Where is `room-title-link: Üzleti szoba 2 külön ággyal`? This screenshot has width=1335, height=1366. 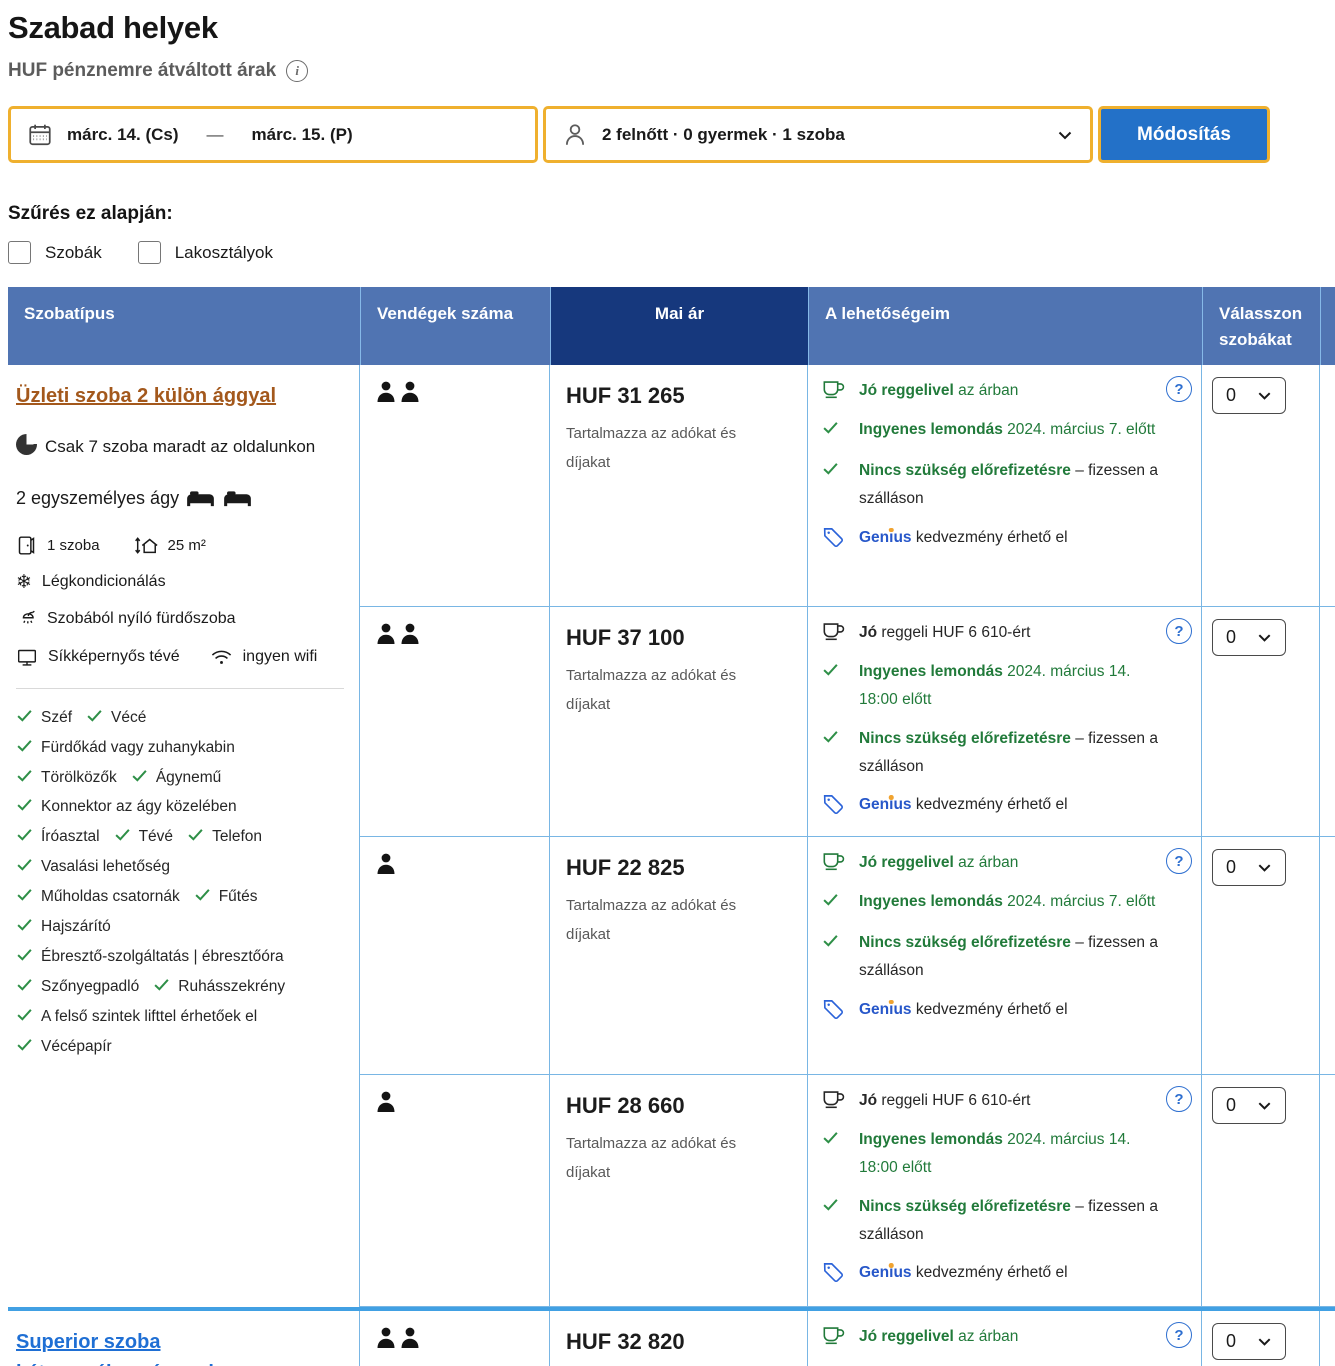 room-title-link: Üzleti szoba 2 külön ággyal is located at coordinates (146, 396).